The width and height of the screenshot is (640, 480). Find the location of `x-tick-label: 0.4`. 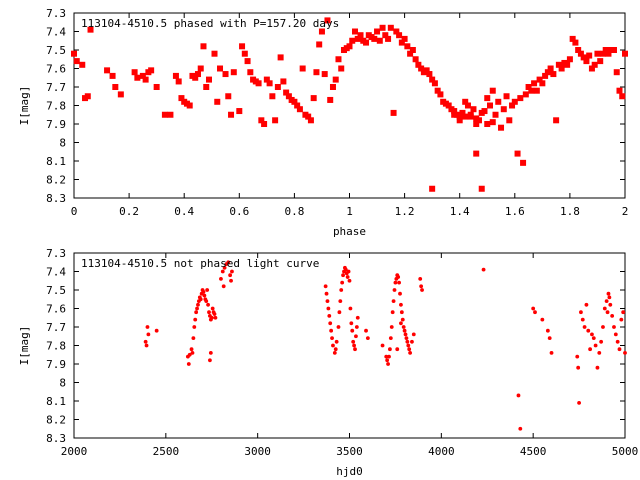

x-tick-label: 0.4 is located at coordinates (184, 211).